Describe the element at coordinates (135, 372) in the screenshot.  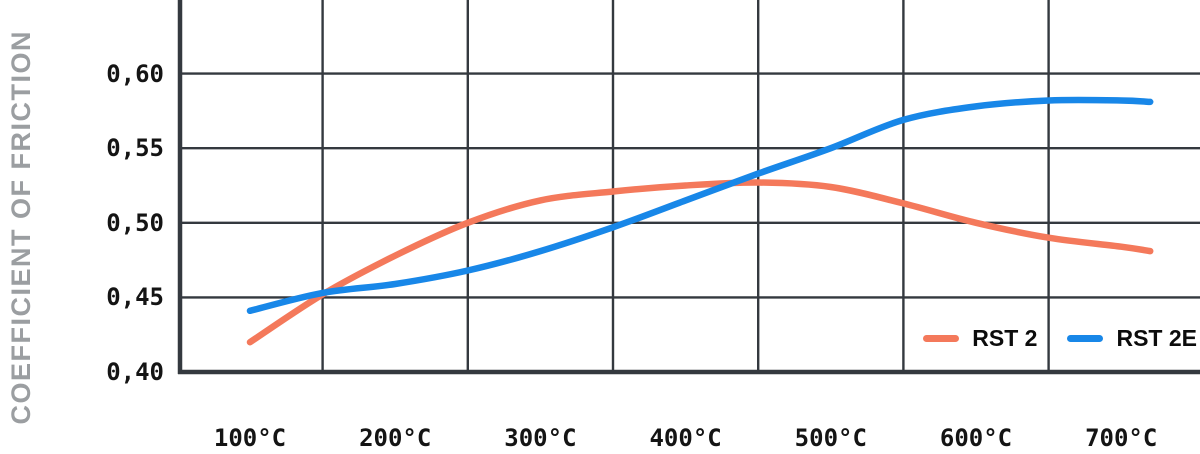
I see `y-tick-label: 0,40` at that location.